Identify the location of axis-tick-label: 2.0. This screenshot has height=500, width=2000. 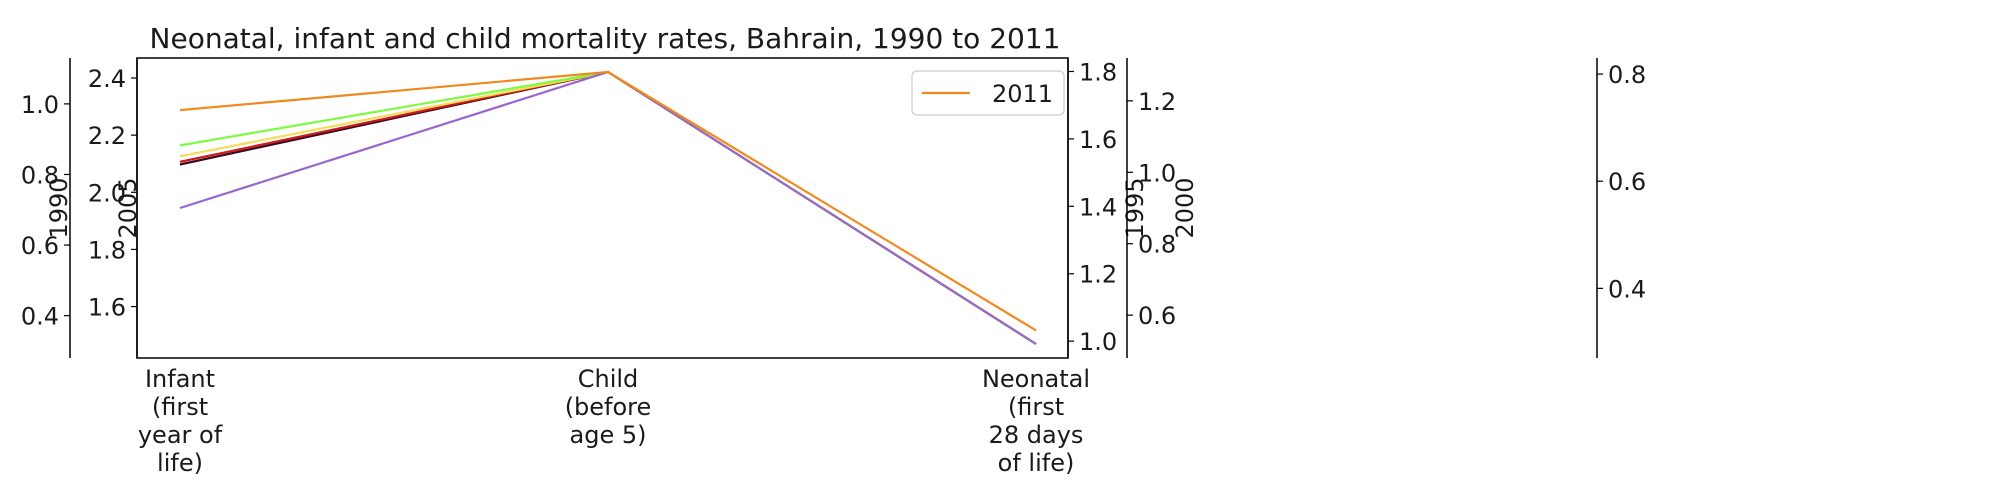
(107, 193).